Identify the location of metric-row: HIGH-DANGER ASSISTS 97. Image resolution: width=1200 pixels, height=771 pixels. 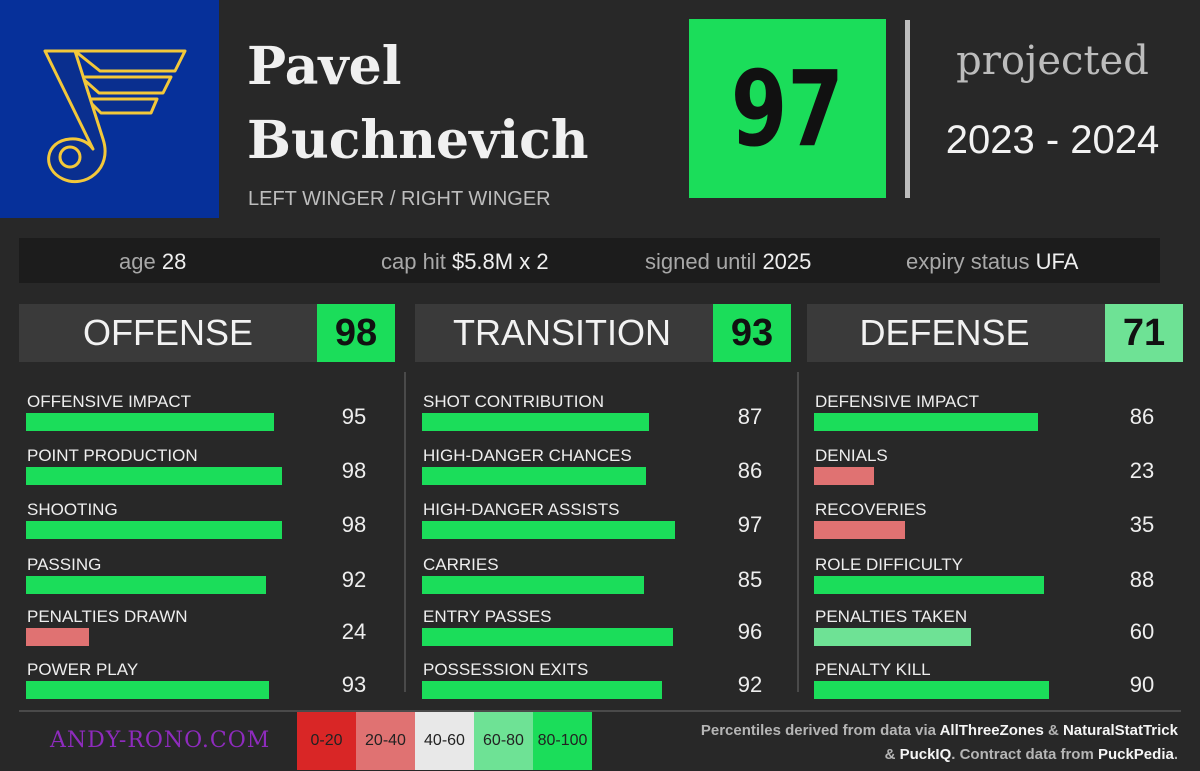
(603, 527).